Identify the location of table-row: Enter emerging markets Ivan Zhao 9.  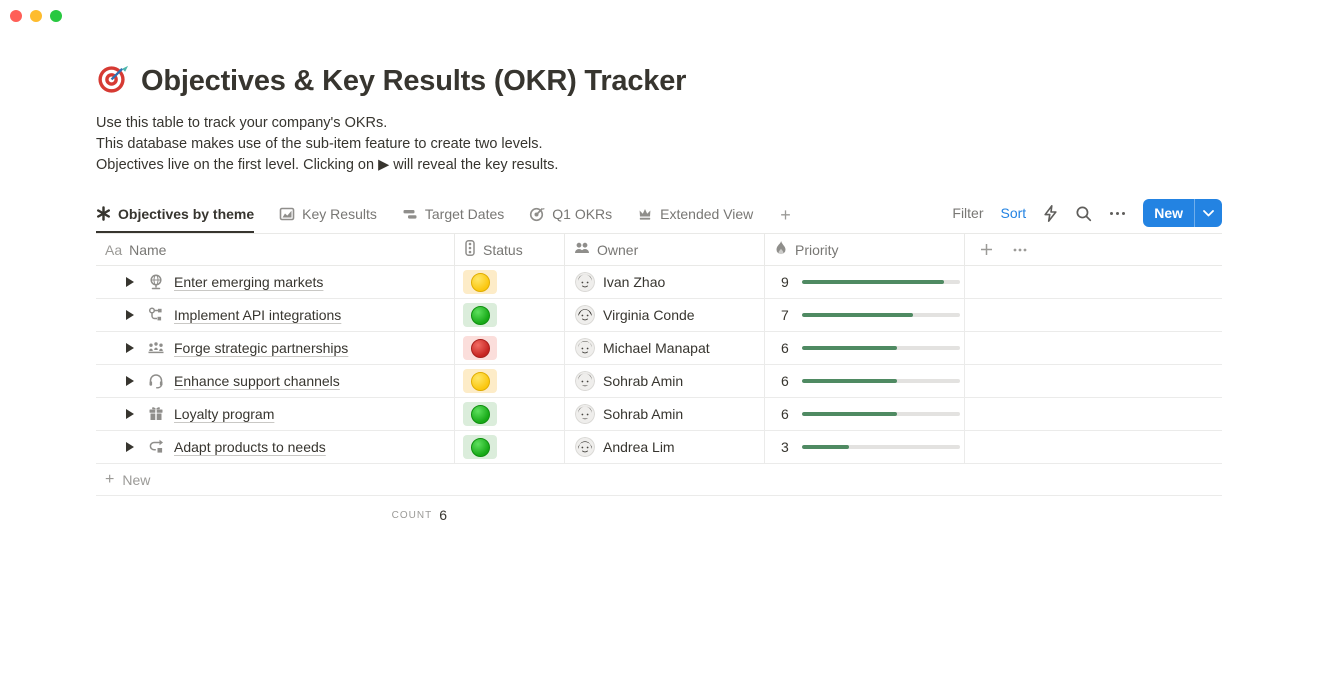
(659, 282).